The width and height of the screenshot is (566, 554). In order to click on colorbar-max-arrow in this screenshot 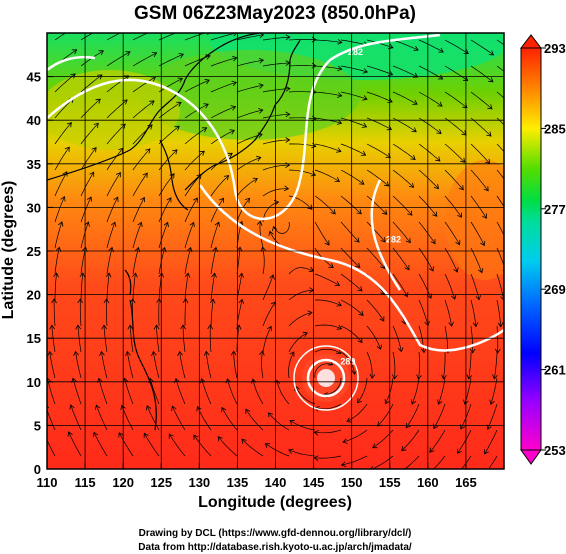, I will do `click(531, 41)`.